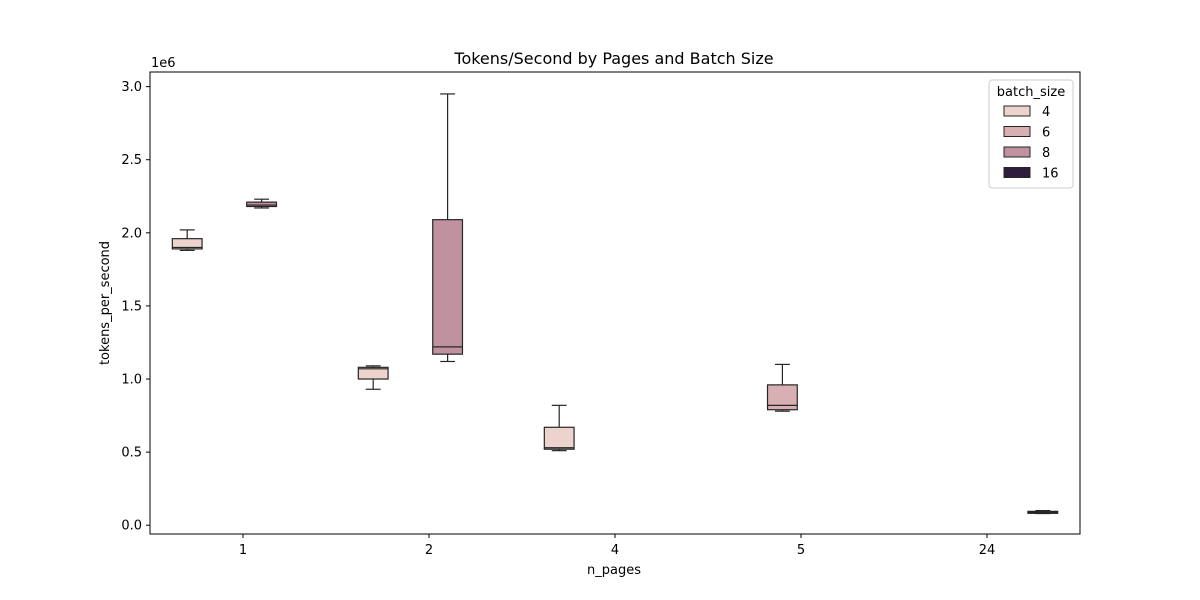 The width and height of the screenshot is (1200, 600). What do you see at coordinates (613, 58) in the screenshot?
I see `chart-title: Tokens/Second by Pages and Batch Size` at bounding box center [613, 58].